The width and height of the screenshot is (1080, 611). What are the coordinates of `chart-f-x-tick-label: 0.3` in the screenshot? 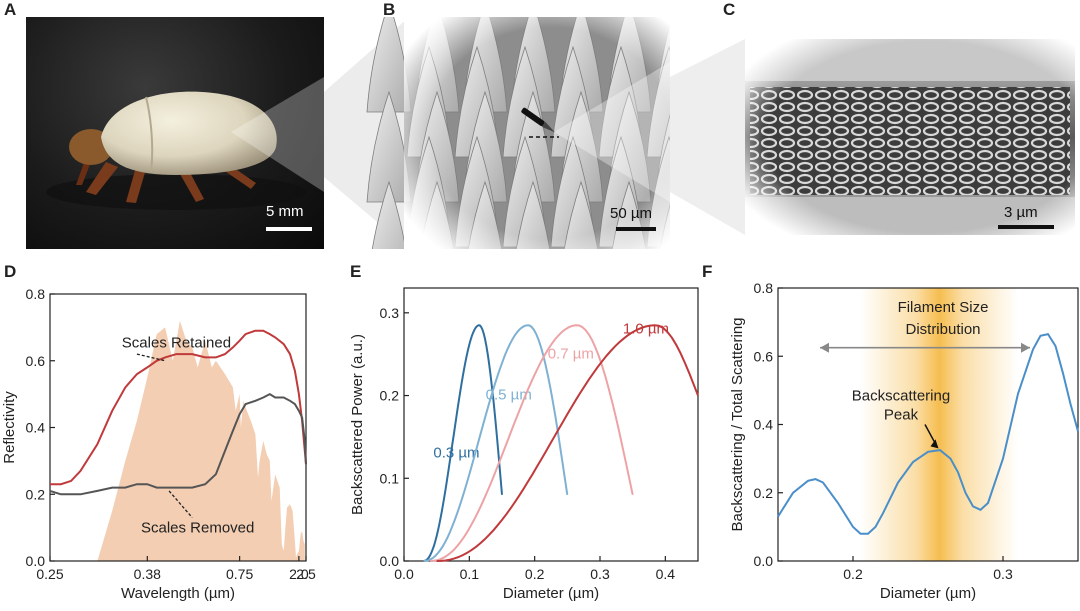 It's located at (1003, 574).